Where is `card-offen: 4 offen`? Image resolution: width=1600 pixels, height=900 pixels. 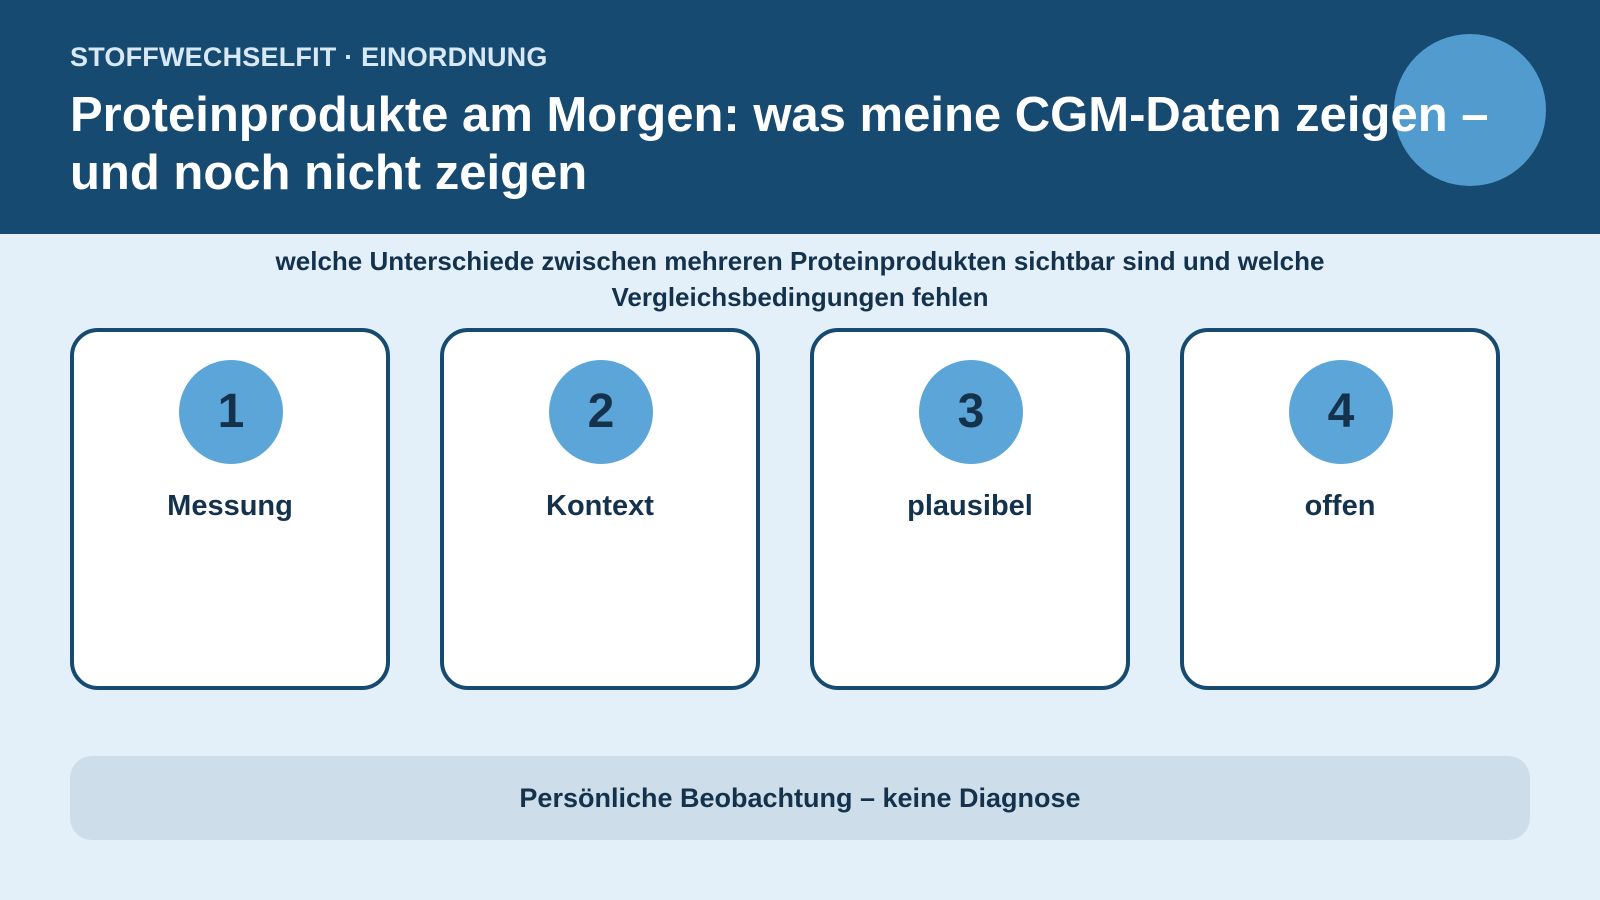 card-offen: 4 offen is located at coordinates (1340, 509).